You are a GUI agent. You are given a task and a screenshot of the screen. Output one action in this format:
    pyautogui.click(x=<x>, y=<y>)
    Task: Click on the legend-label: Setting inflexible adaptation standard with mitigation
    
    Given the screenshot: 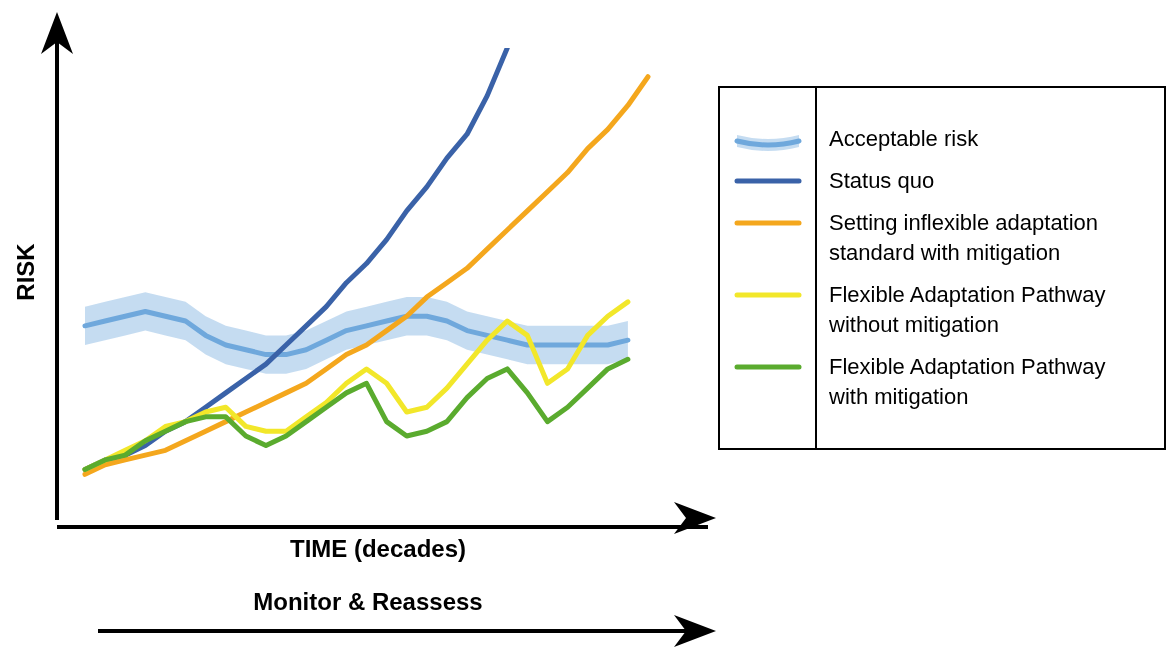 What is the action you would take?
    pyautogui.click(x=964, y=238)
    